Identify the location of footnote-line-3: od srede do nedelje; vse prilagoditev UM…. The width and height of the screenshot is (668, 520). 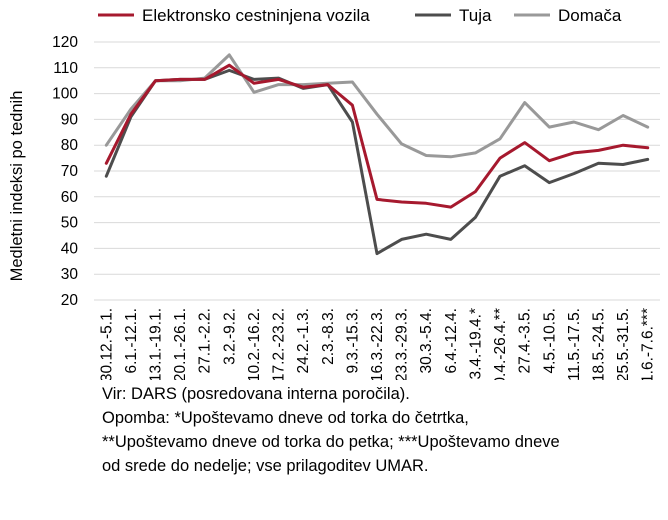
(265, 466).